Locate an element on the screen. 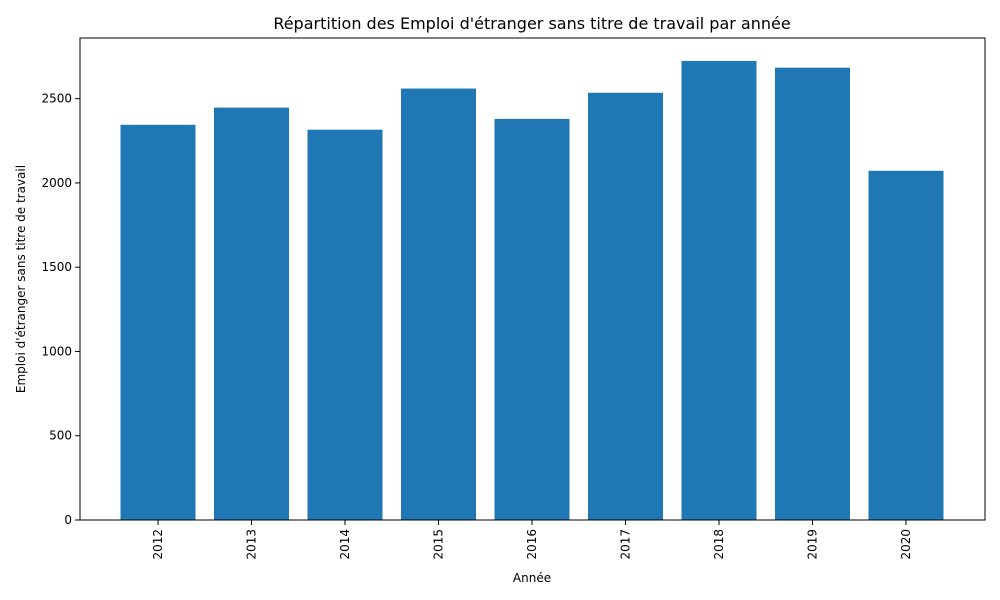 This screenshot has height=600, width=1000. x-axis-label: Année is located at coordinates (532, 578).